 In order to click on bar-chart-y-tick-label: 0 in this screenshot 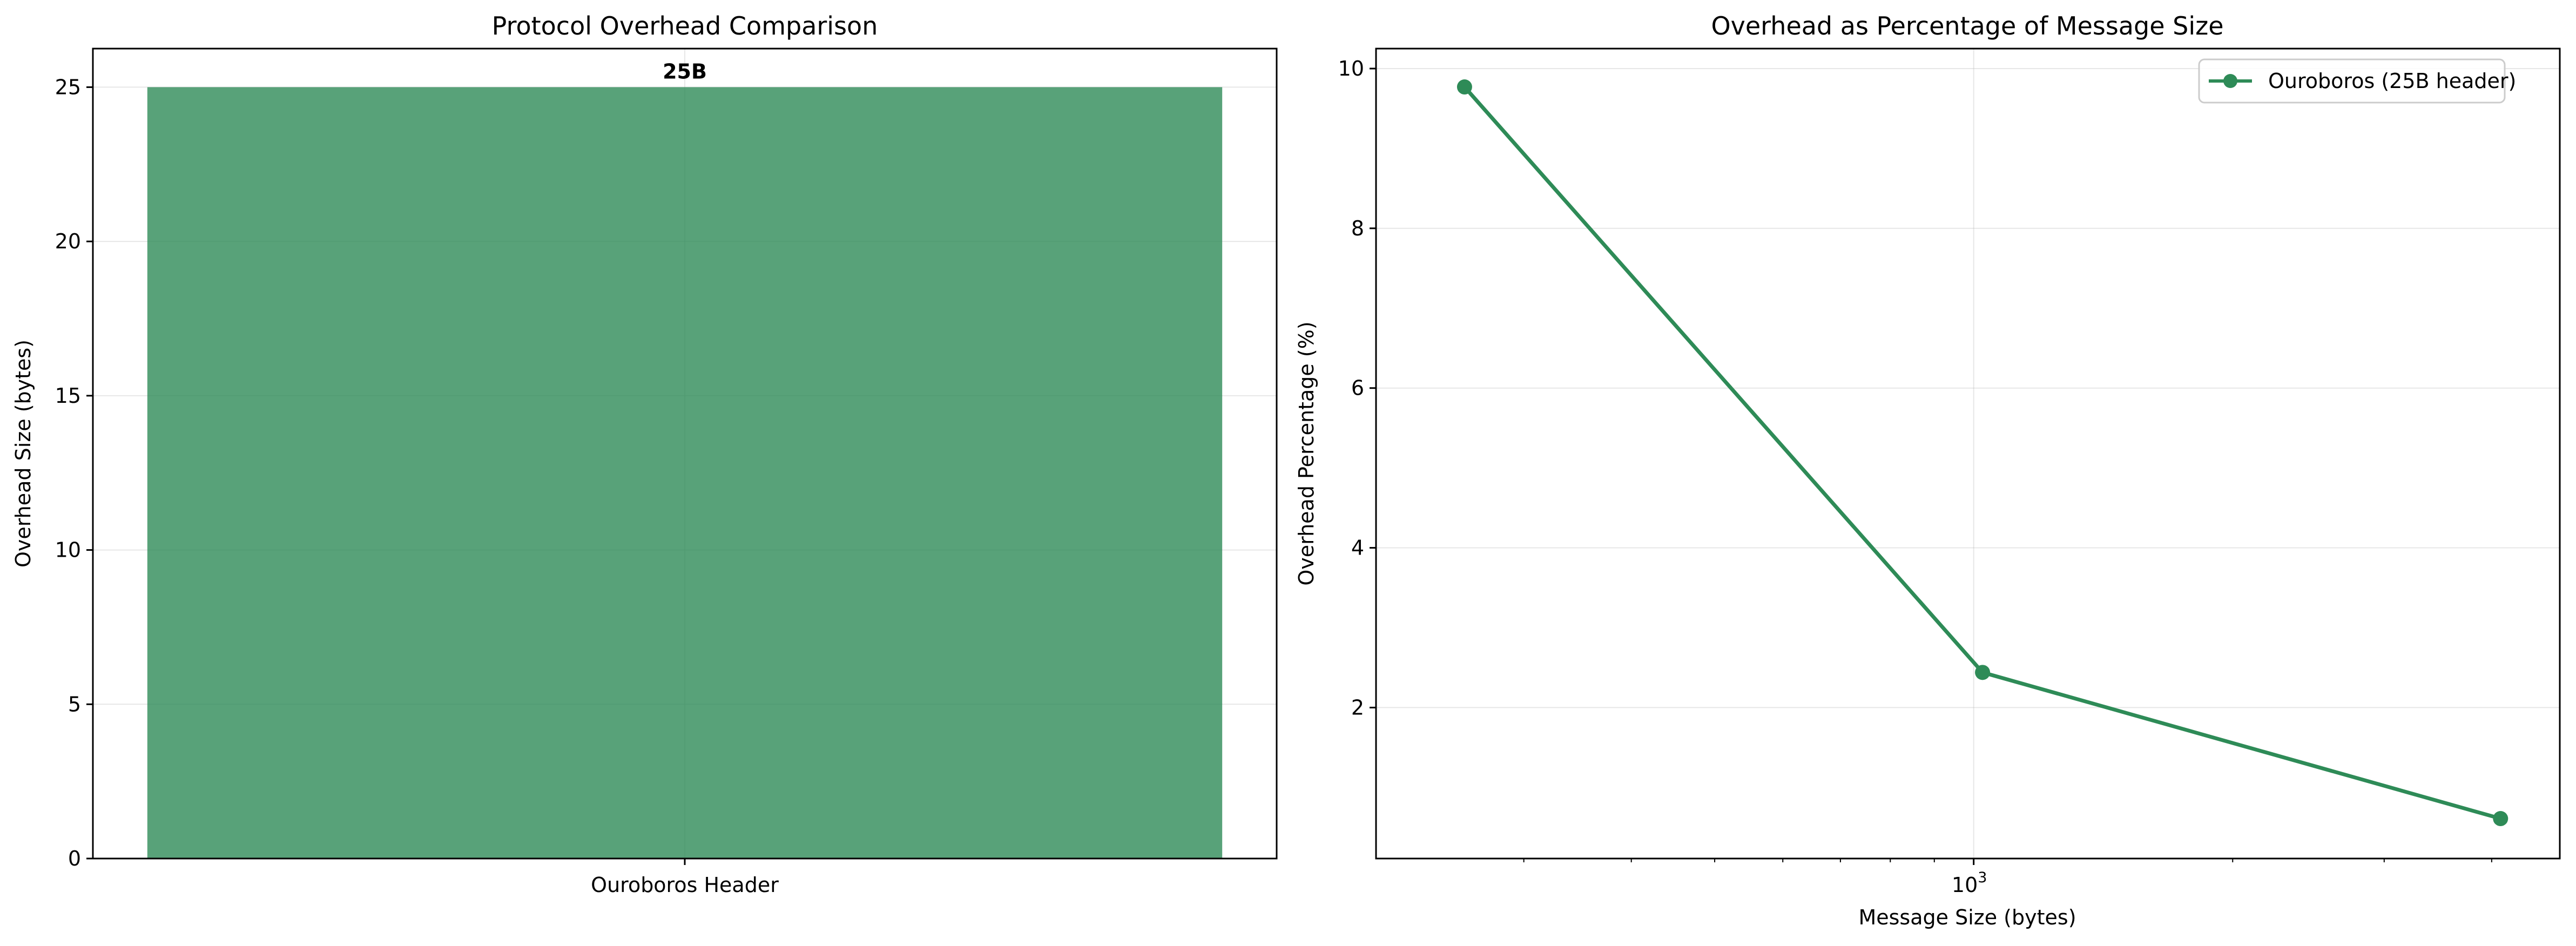, I will do `click(74, 859)`.